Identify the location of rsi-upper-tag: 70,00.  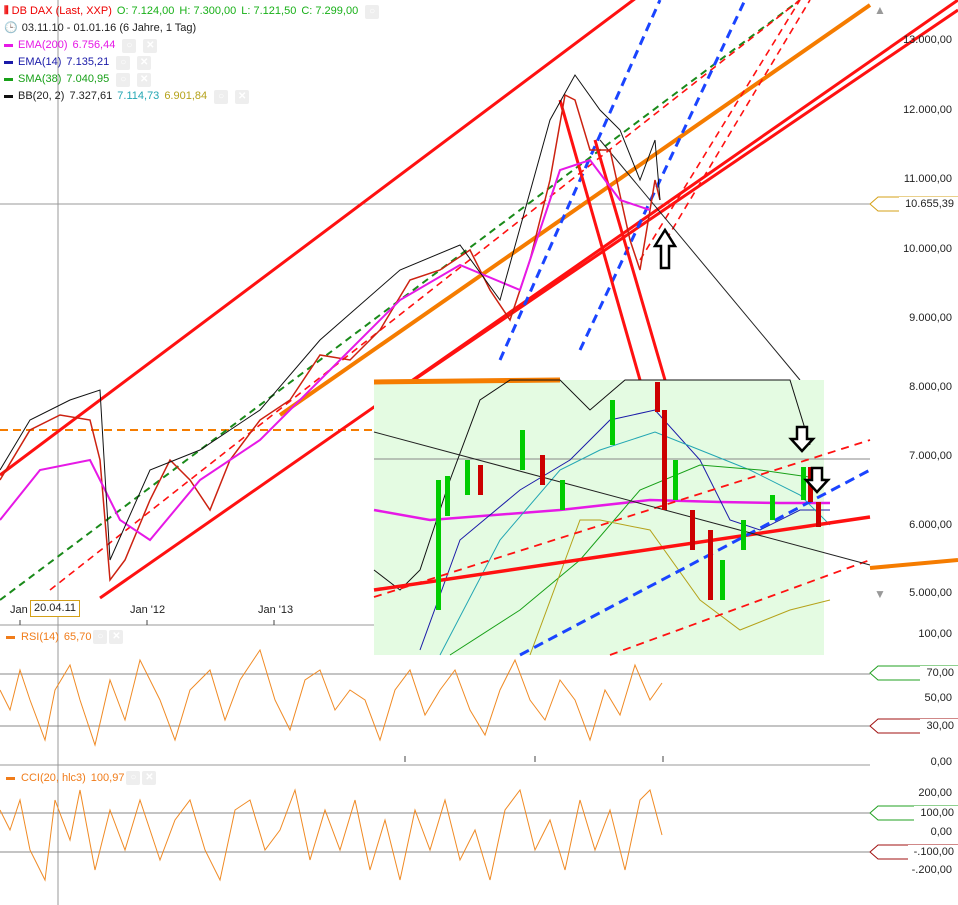
(939, 673).